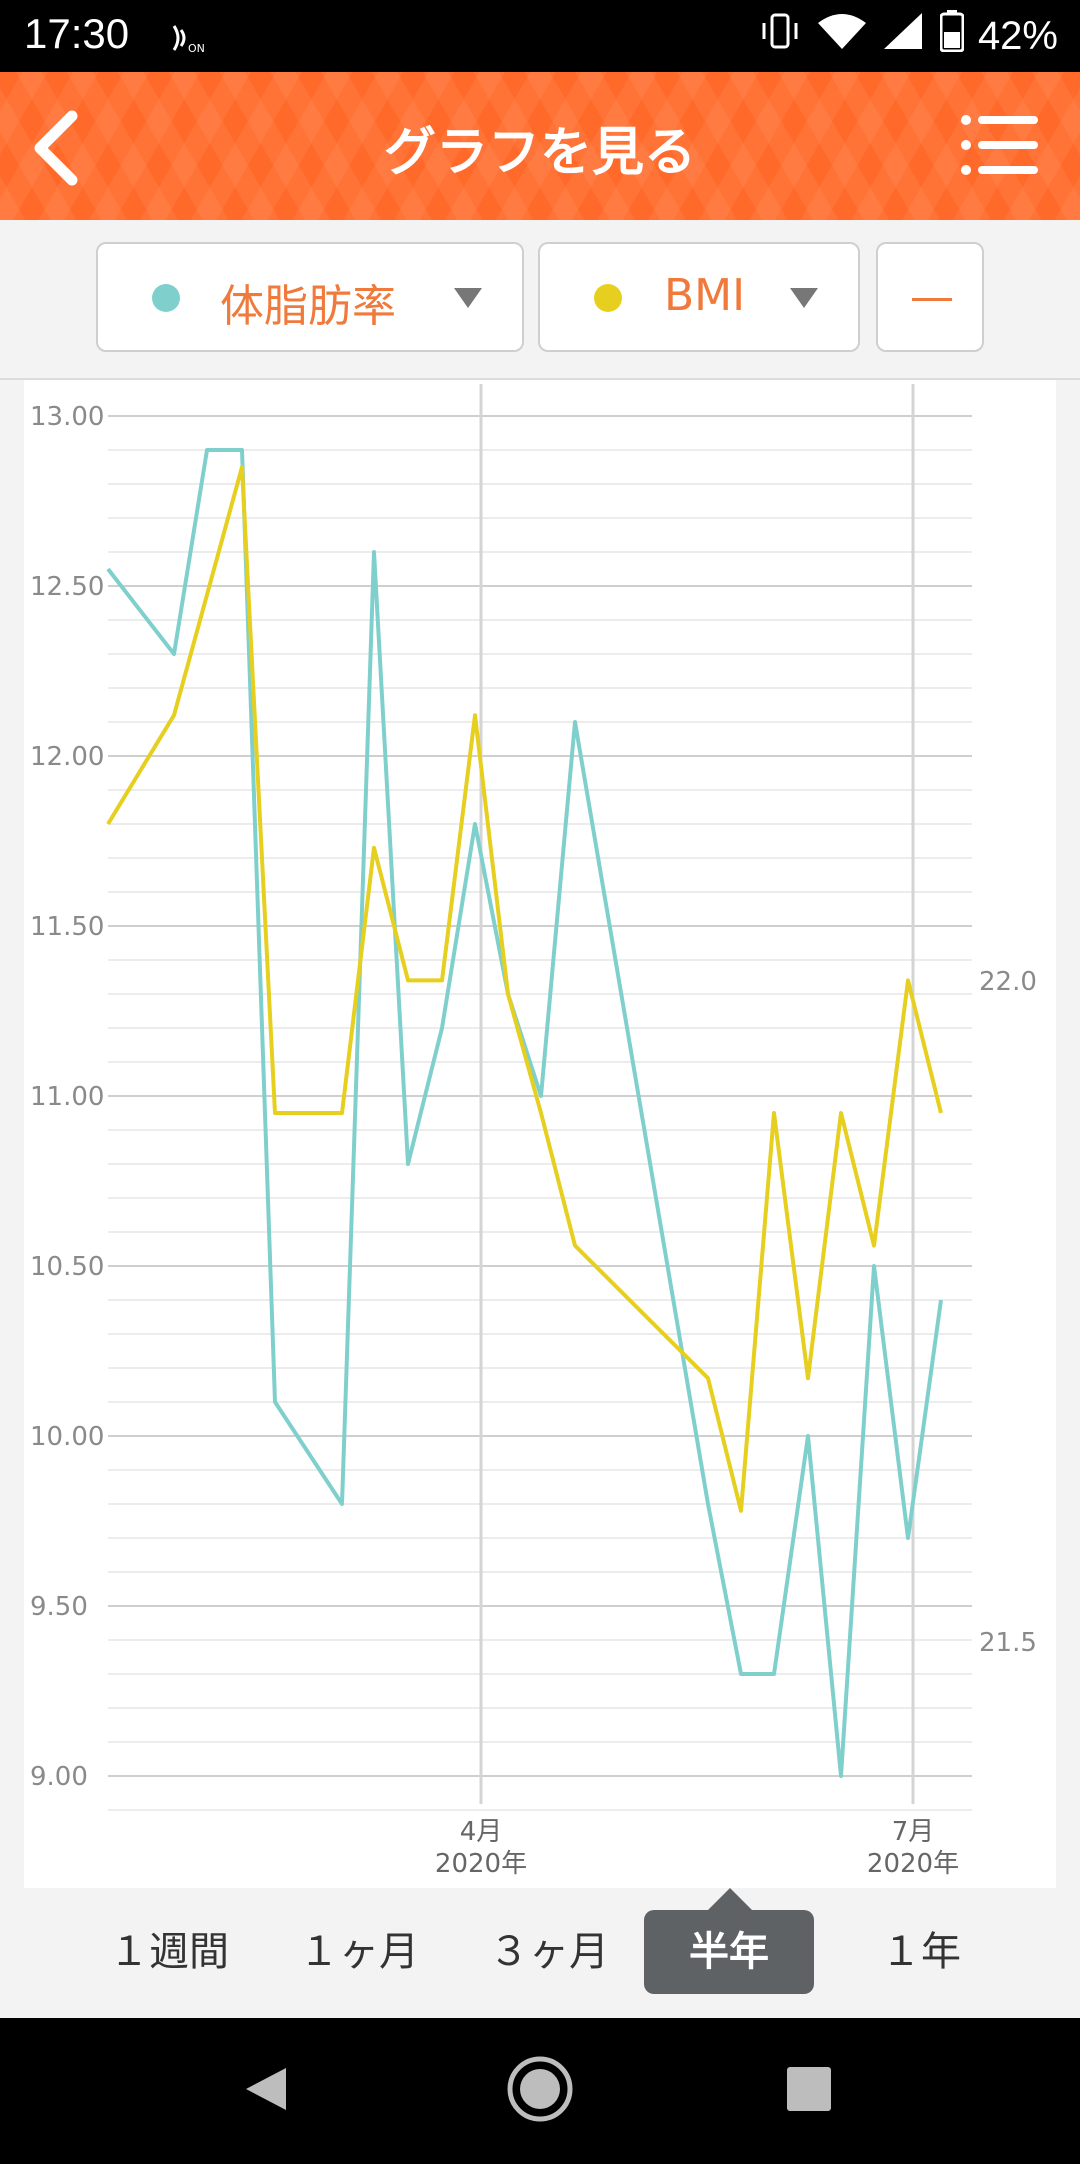 Image resolution: width=1080 pixels, height=2164 pixels. I want to click on back-button, so click(61, 148).